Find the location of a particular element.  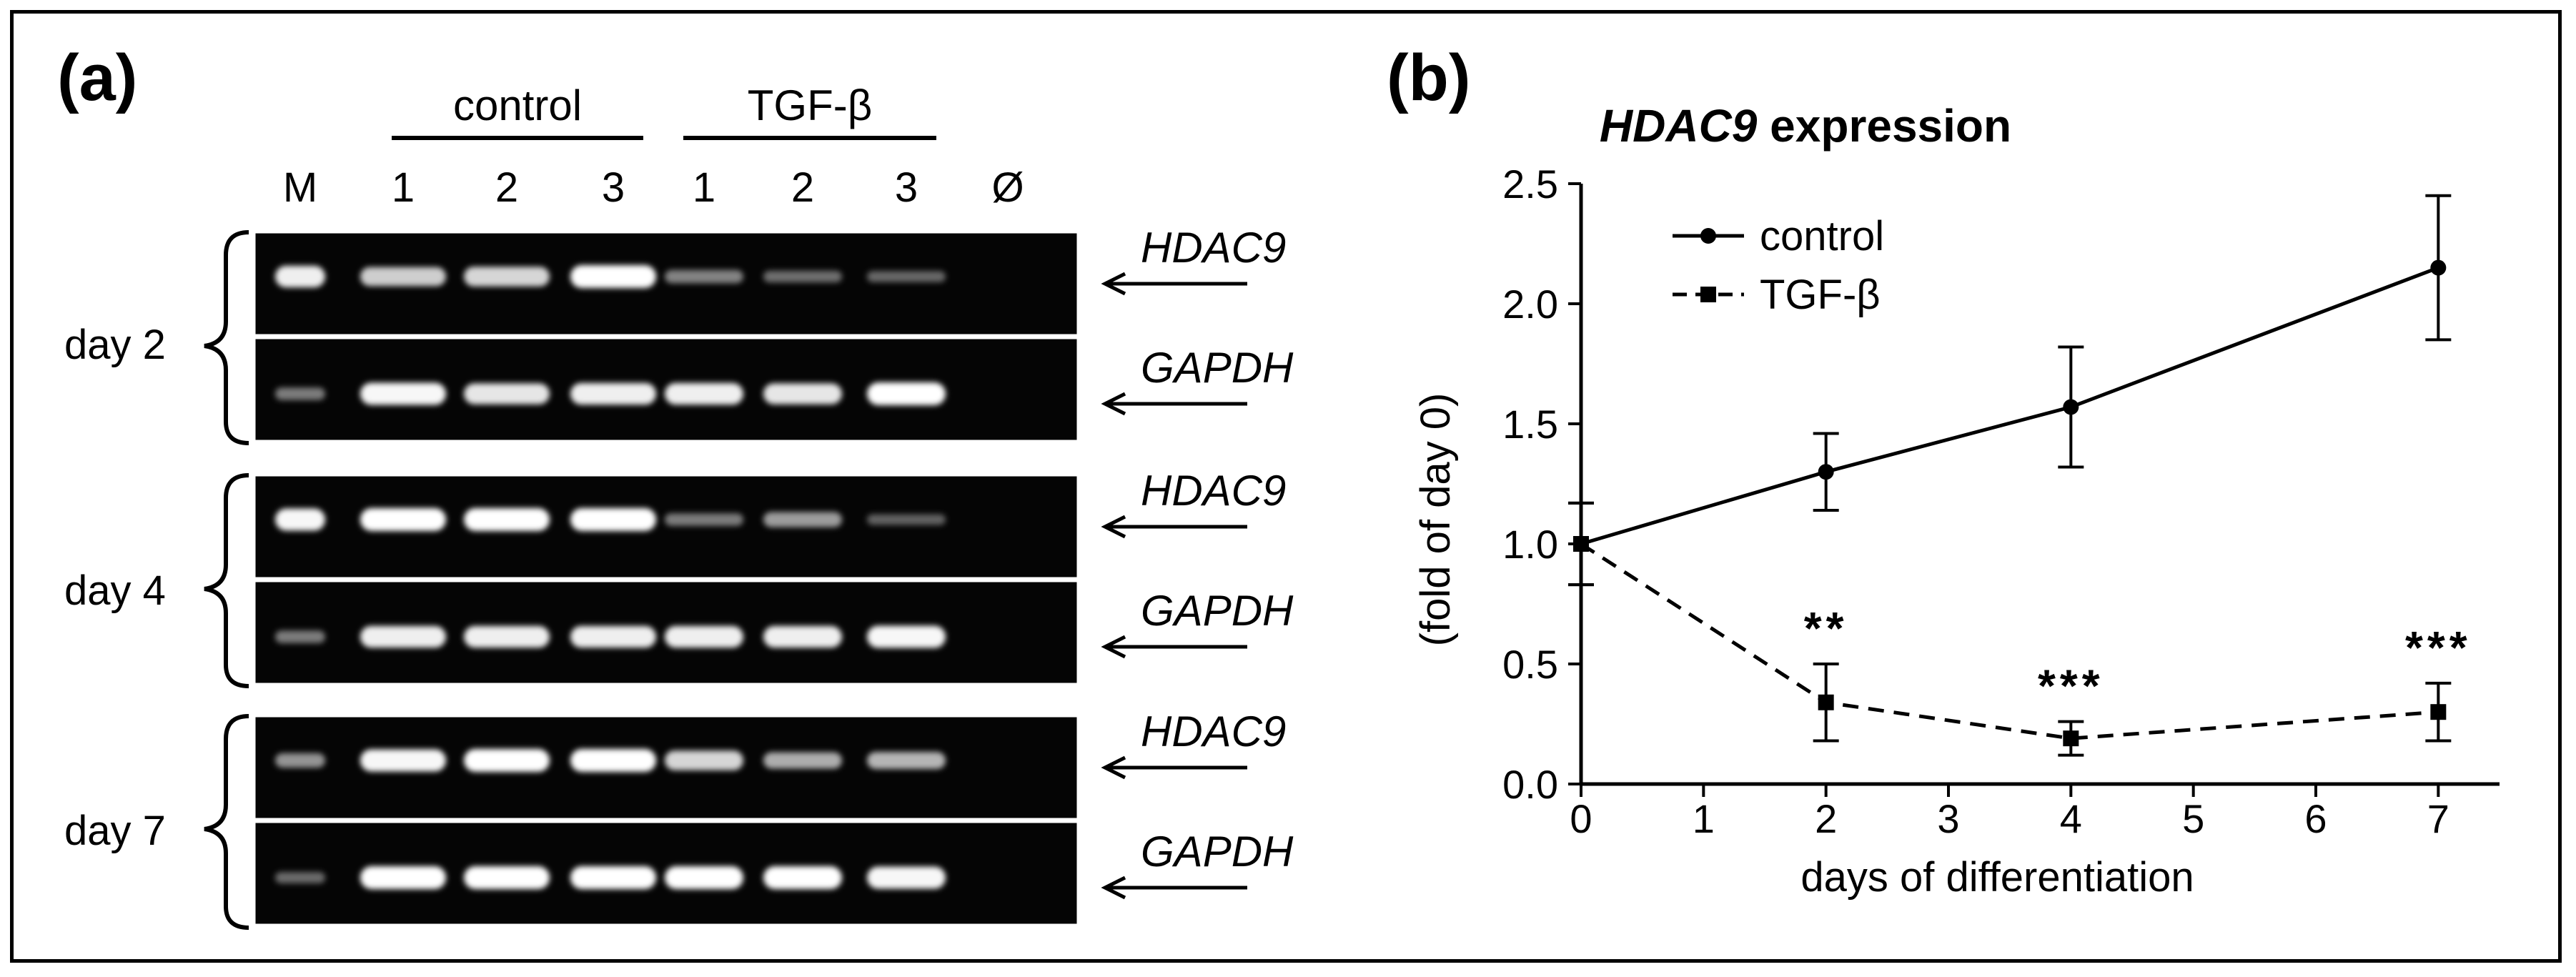

tgf-group-label: TGF-β is located at coordinates (810, 105).